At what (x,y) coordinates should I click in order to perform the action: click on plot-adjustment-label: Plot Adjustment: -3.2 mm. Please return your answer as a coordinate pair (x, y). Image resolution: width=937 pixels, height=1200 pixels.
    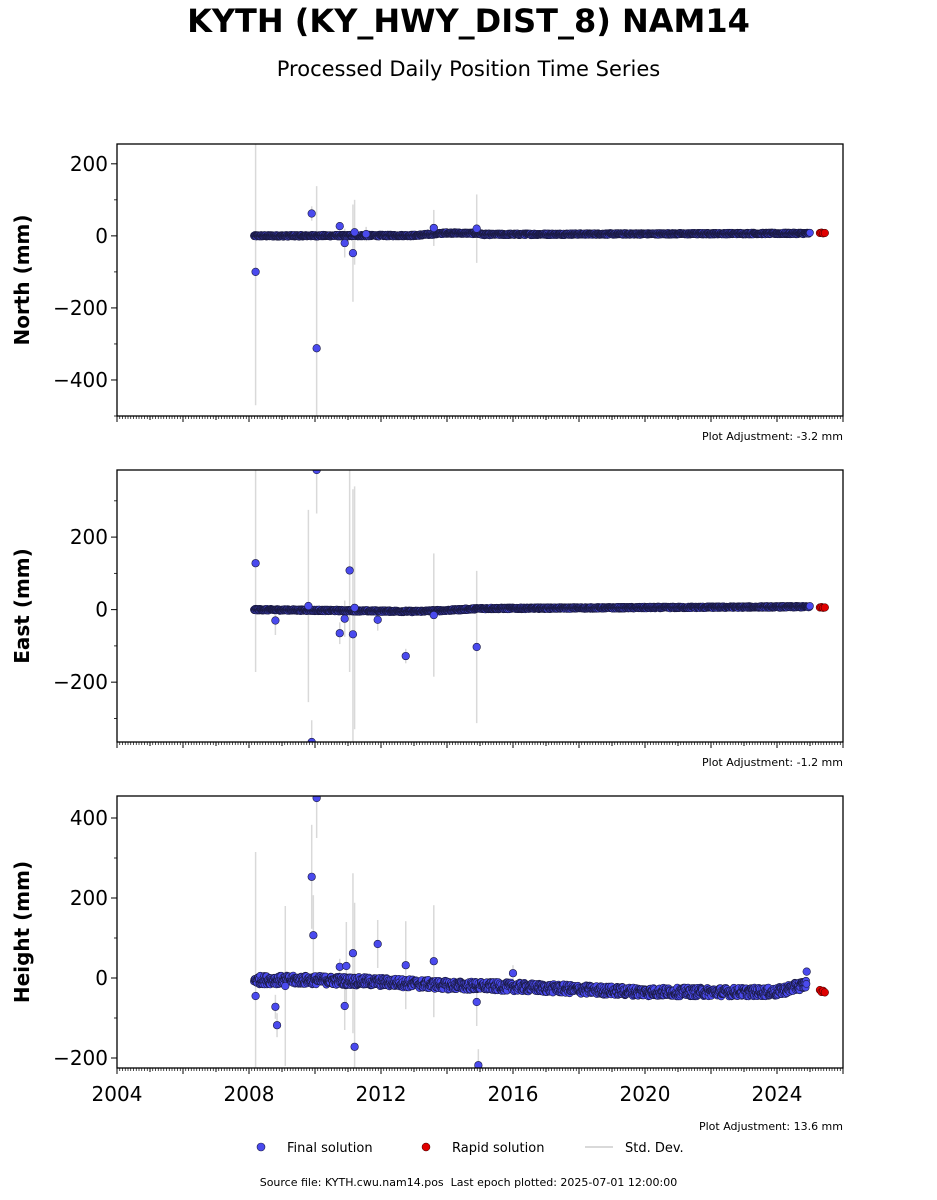
    Looking at the image, I should click on (772, 436).